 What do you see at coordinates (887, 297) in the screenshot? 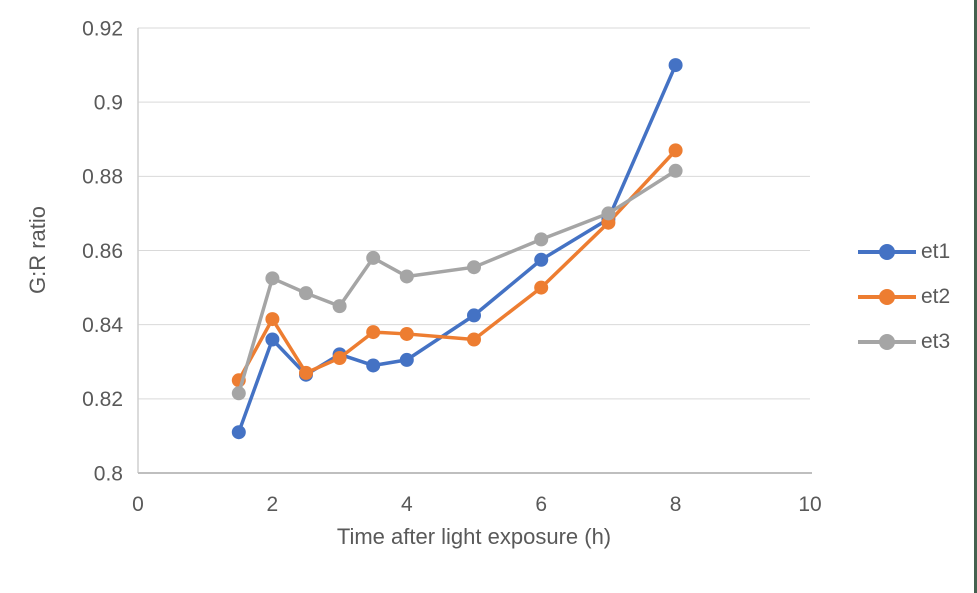
I see `legend-marker-et2-icon` at bounding box center [887, 297].